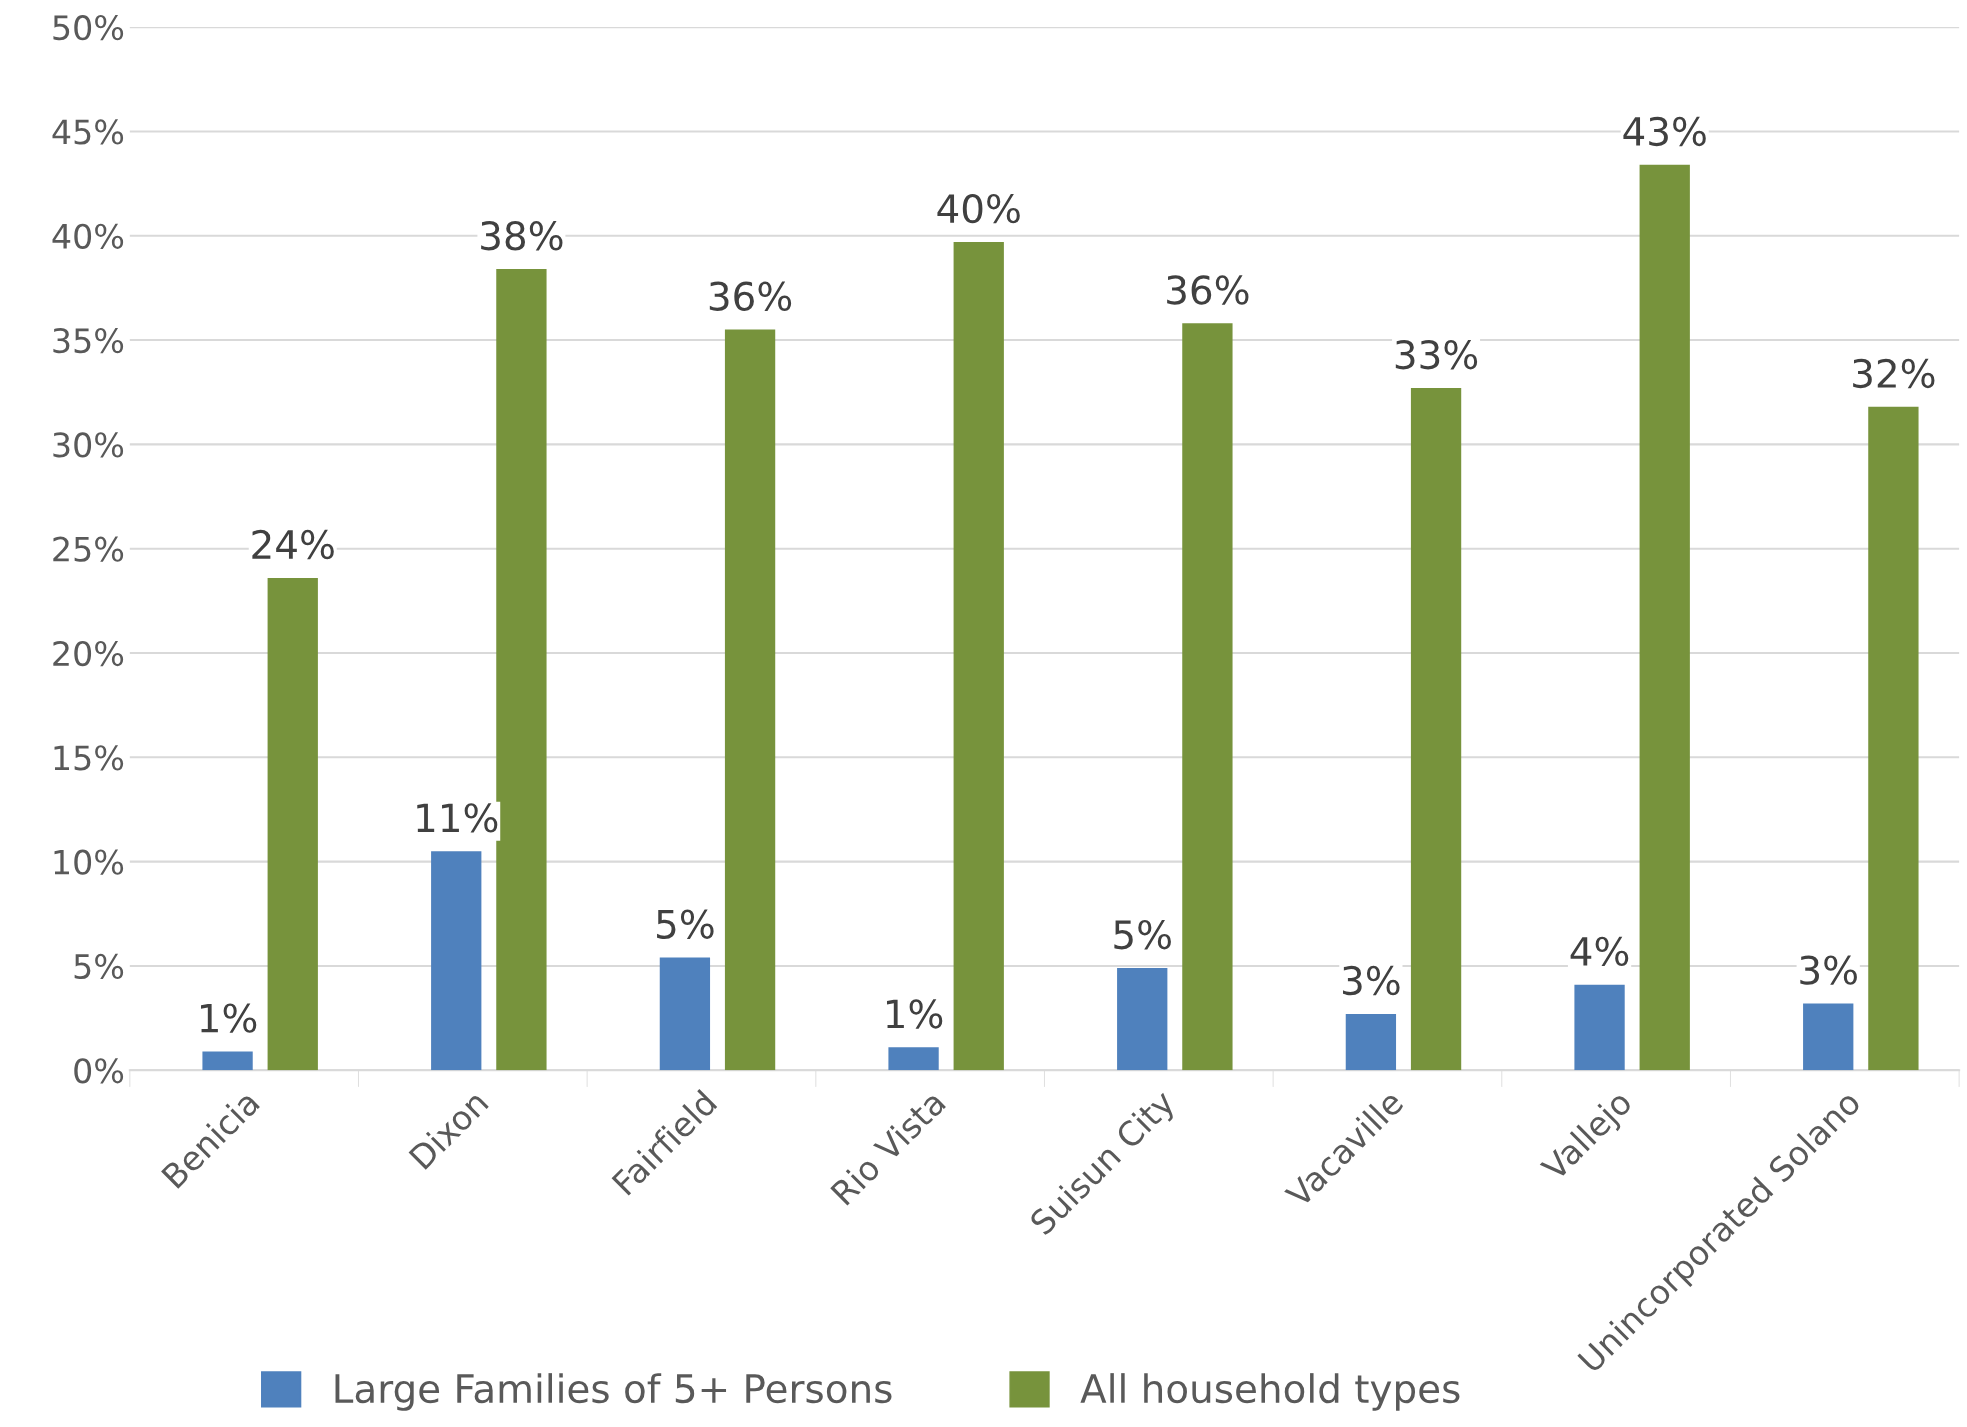 Image resolution: width=1967 pixels, height=1427 pixels. Describe the element at coordinates (88, 445) in the screenshot. I see `y-tick-label: 30%` at that location.